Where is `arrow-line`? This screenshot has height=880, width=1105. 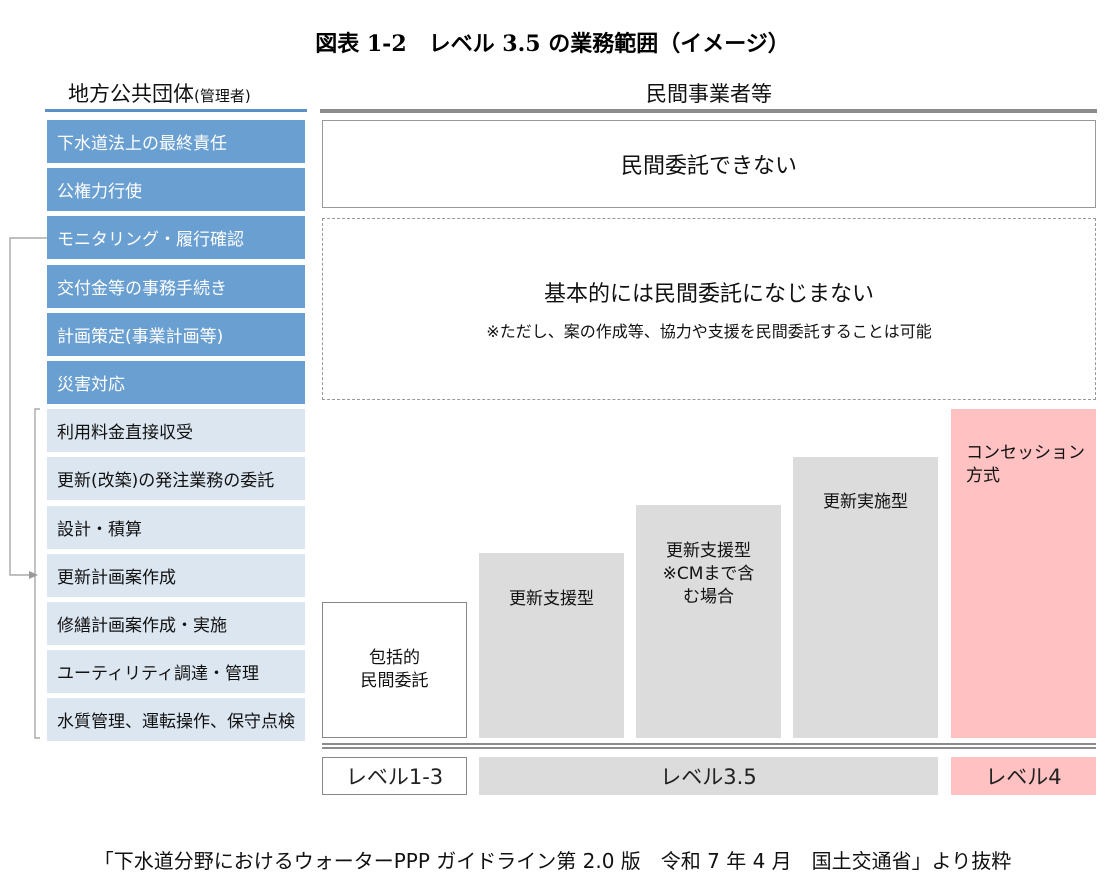 arrow-line is located at coordinates (28, 406).